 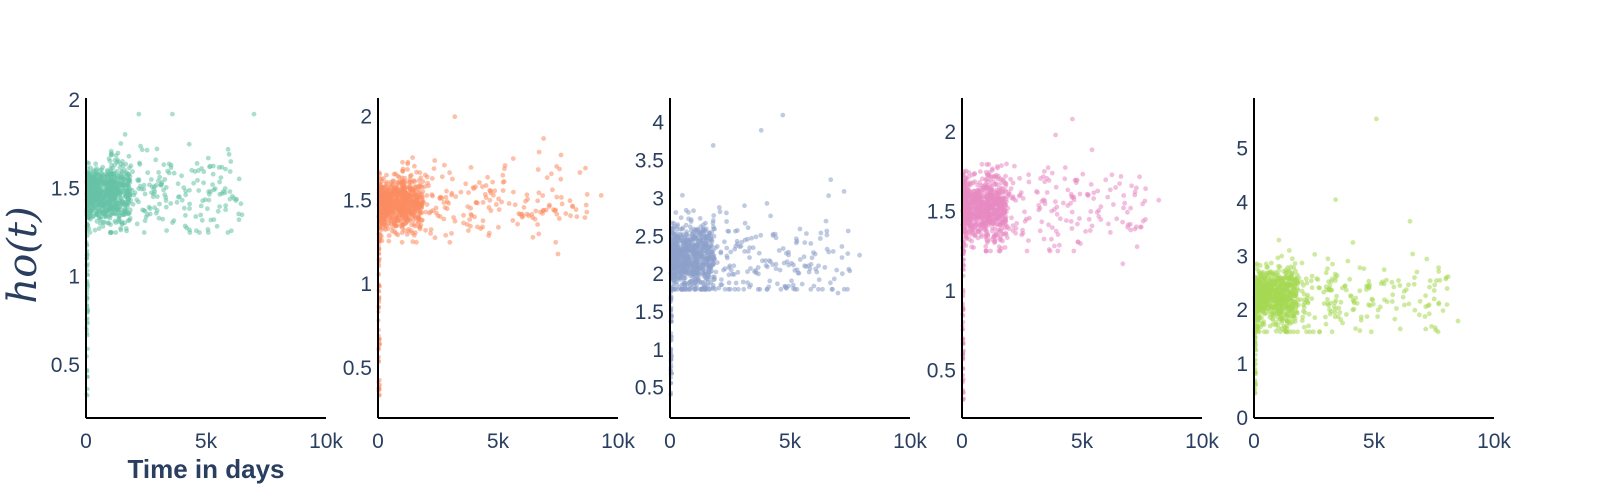 What do you see at coordinates (74, 277) in the screenshot?
I see `y-tick-label: 1` at bounding box center [74, 277].